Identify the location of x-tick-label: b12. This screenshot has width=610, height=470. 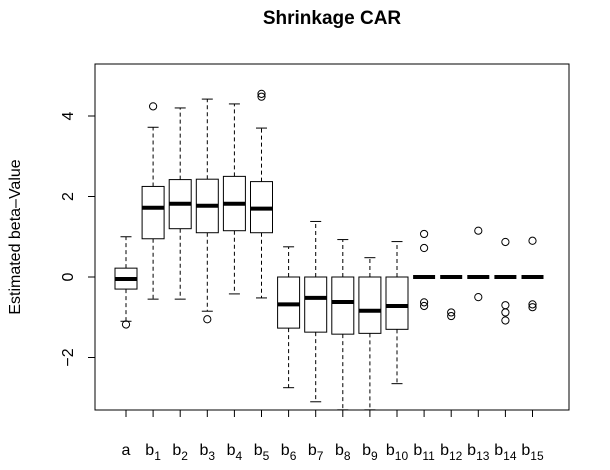
(451, 452).